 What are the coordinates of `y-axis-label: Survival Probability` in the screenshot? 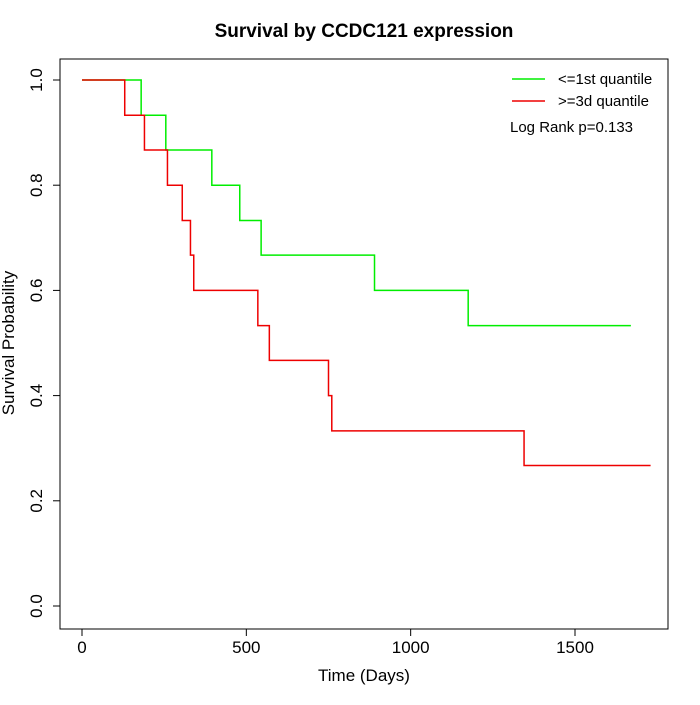 It's located at (9, 342).